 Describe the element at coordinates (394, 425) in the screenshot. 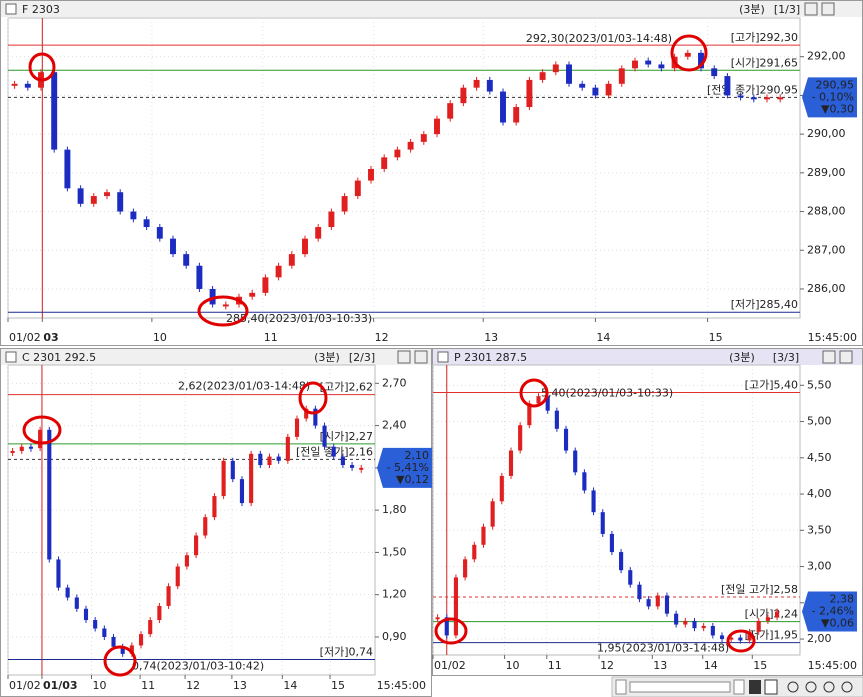

I see `y-tick-label: 2,40` at that location.